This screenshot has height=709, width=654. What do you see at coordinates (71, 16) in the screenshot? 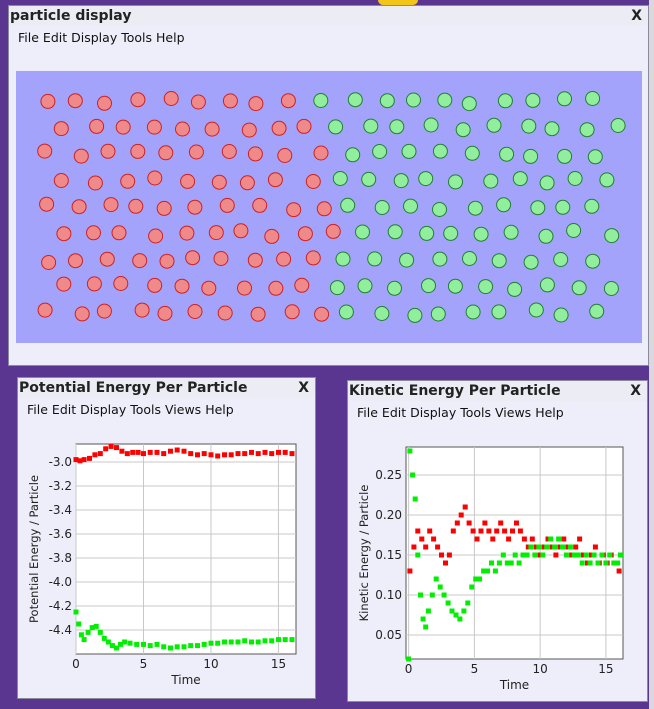
I see `particle-window-title: particle display` at bounding box center [71, 16].